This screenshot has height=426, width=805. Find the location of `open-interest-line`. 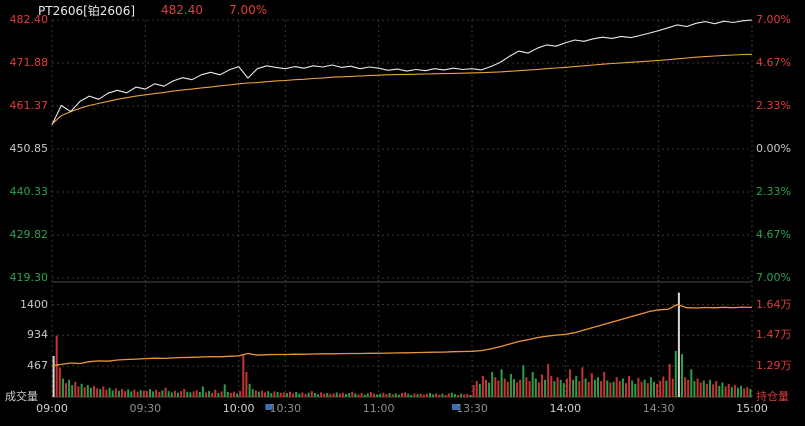

open-interest-line is located at coordinates (402, 335).